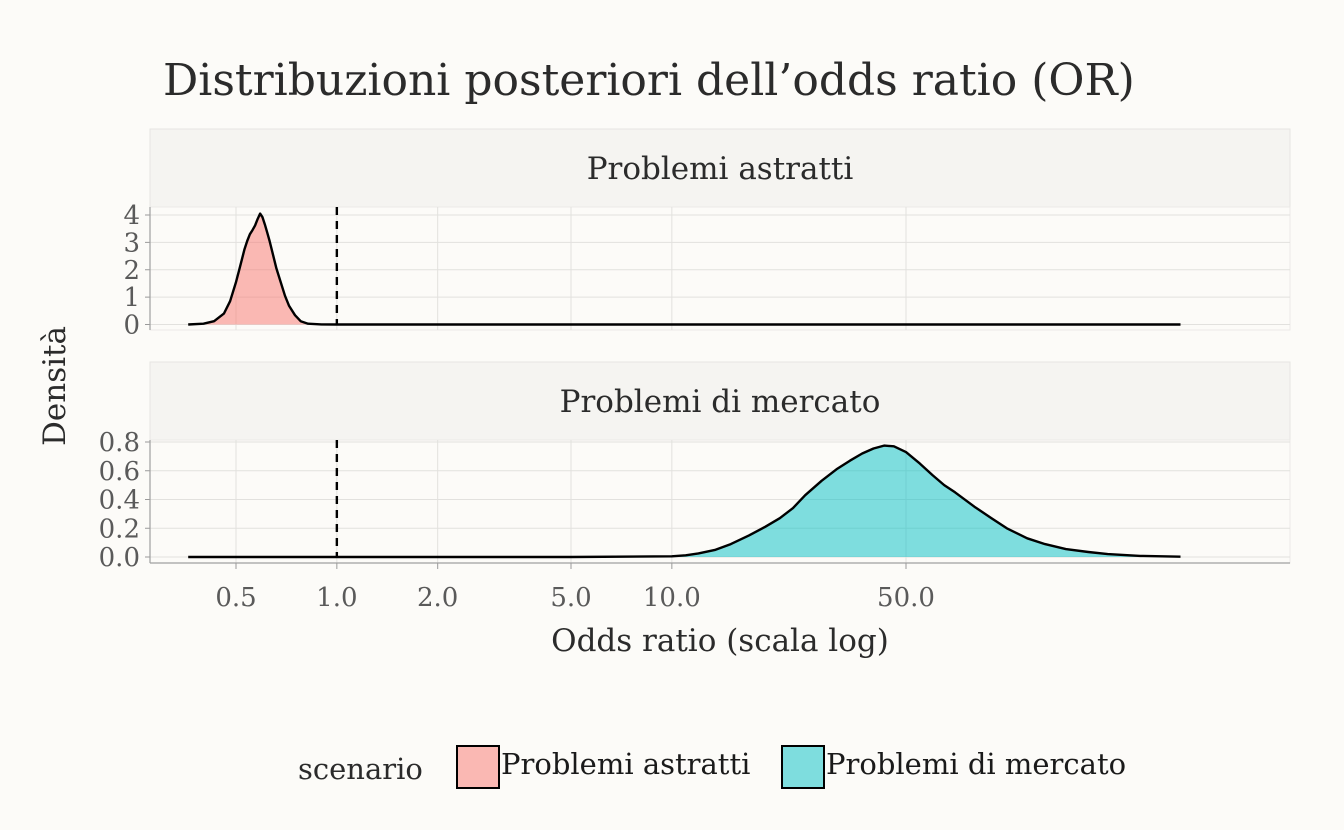  Describe the element at coordinates (131, 298) in the screenshot. I see `y-tick-label-problemi-astratti-1: 1` at that location.